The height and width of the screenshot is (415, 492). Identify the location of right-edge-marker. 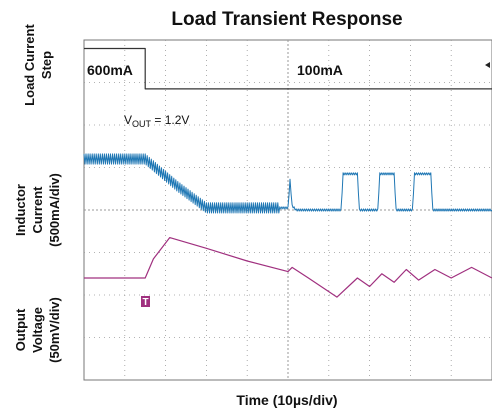
(487, 65).